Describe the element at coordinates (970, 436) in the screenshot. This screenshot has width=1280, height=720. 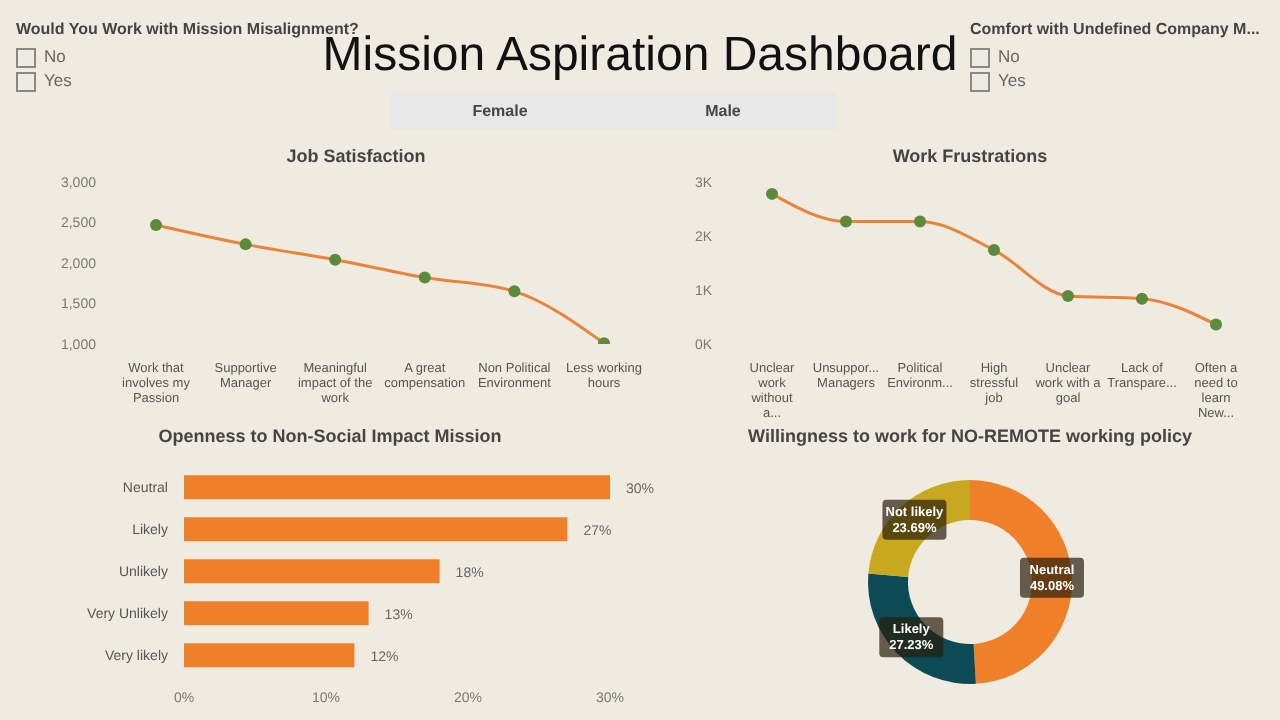
I see `chart-title: Willingness to work for NO-REMOTE working policy` at that location.